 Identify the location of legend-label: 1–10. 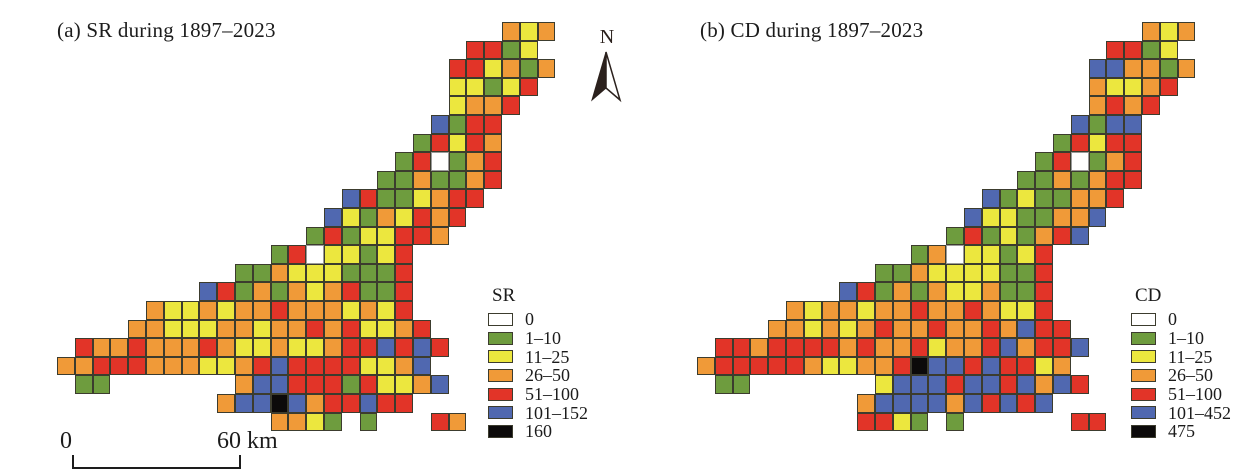
(1186, 338).